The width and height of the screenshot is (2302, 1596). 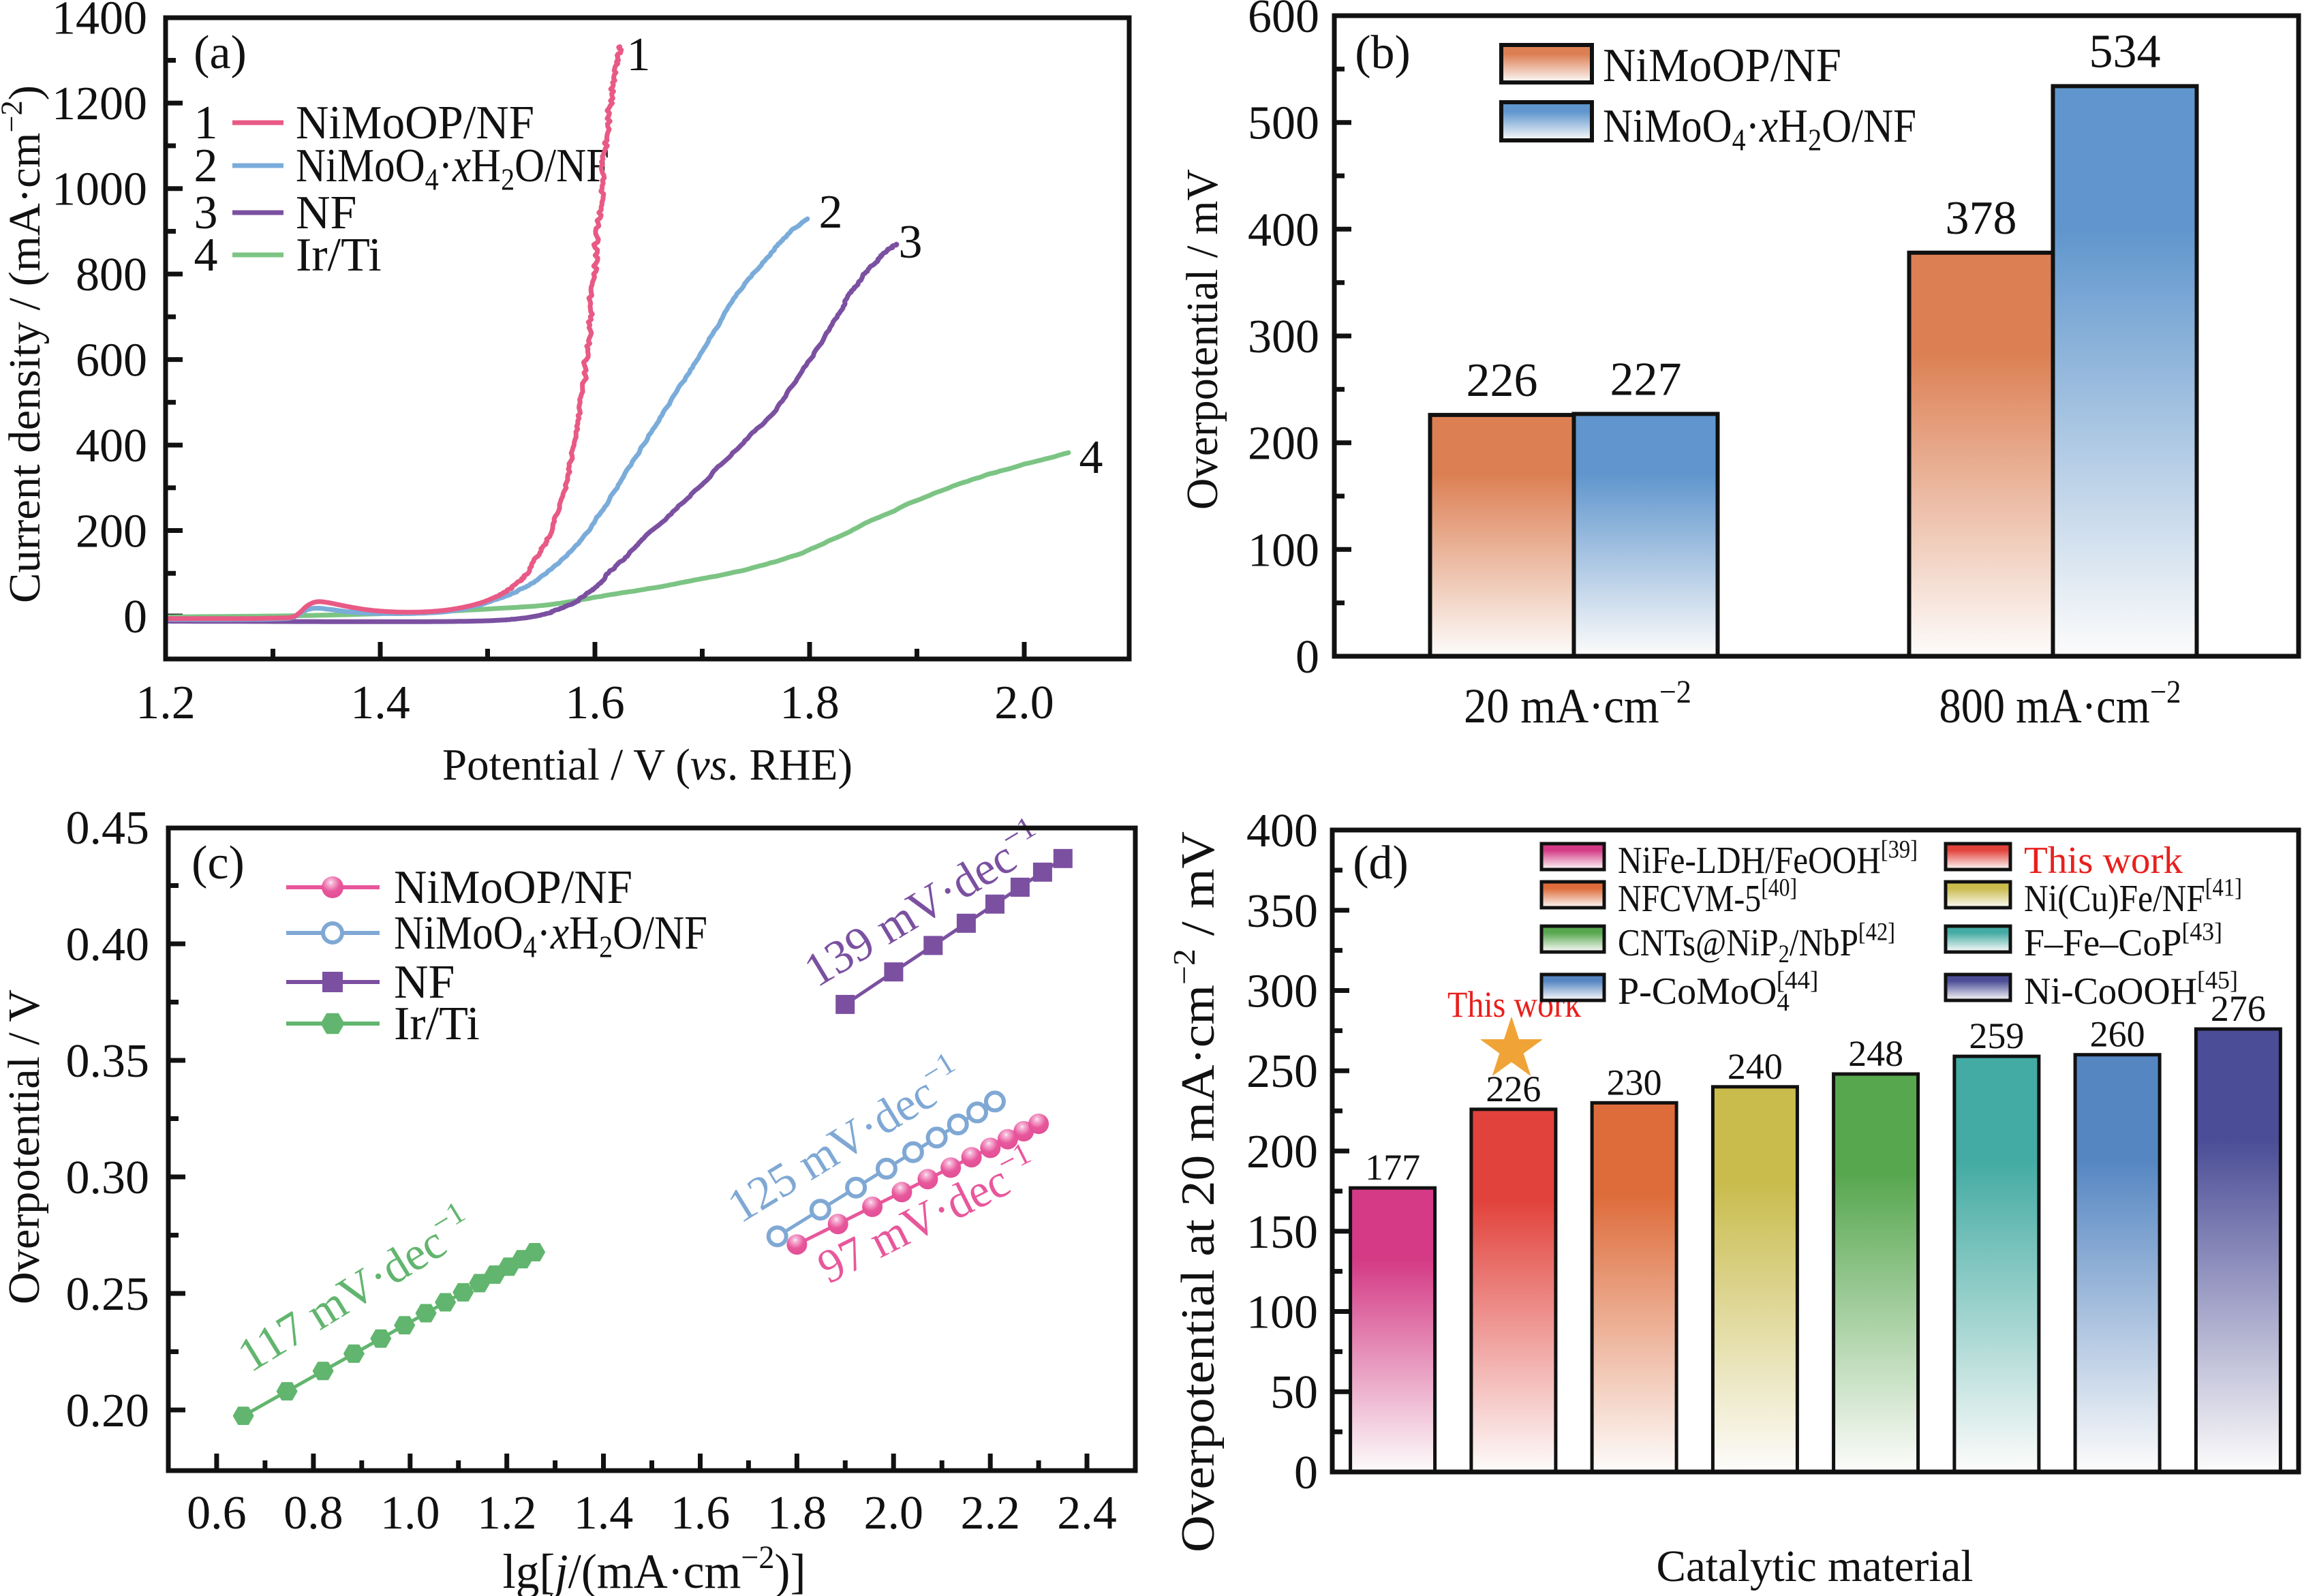 I want to click on svg-text: Overpotential / mV, so click(x=1202, y=340).